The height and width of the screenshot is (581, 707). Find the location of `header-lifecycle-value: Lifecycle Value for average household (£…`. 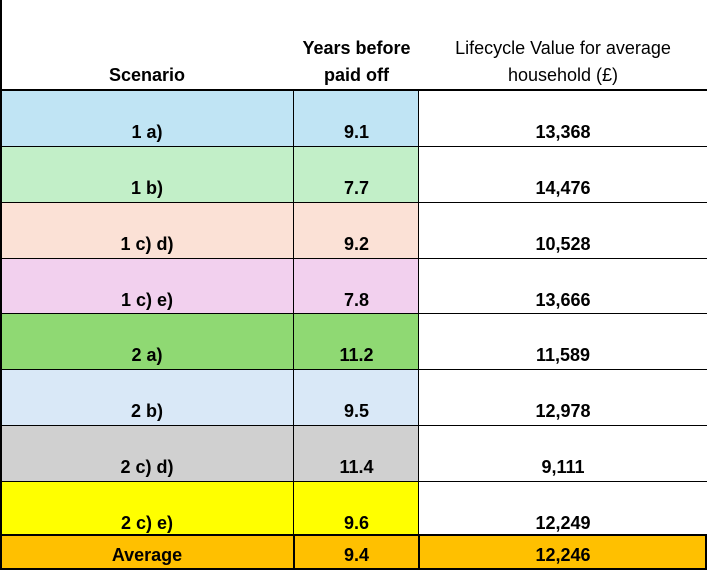

header-lifecycle-value: Lifecycle Value for average household (£… is located at coordinates (563, 61).